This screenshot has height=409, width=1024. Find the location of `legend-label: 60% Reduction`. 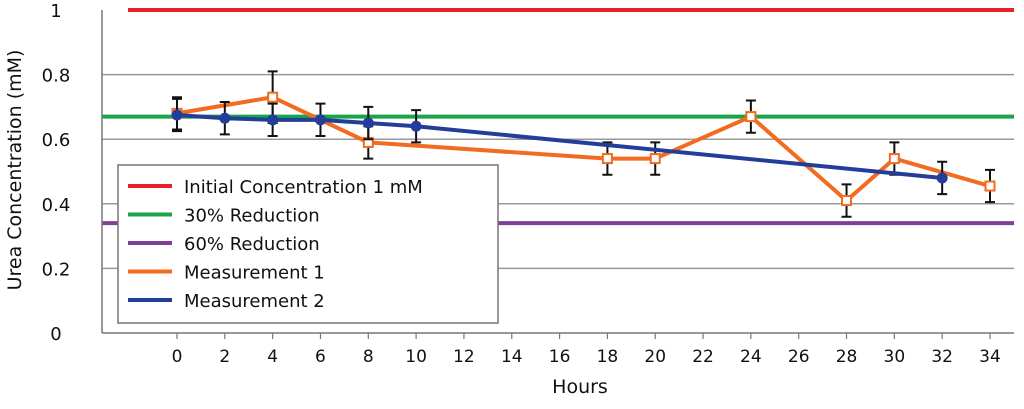

legend-label: 60% Reduction is located at coordinates (252, 244).